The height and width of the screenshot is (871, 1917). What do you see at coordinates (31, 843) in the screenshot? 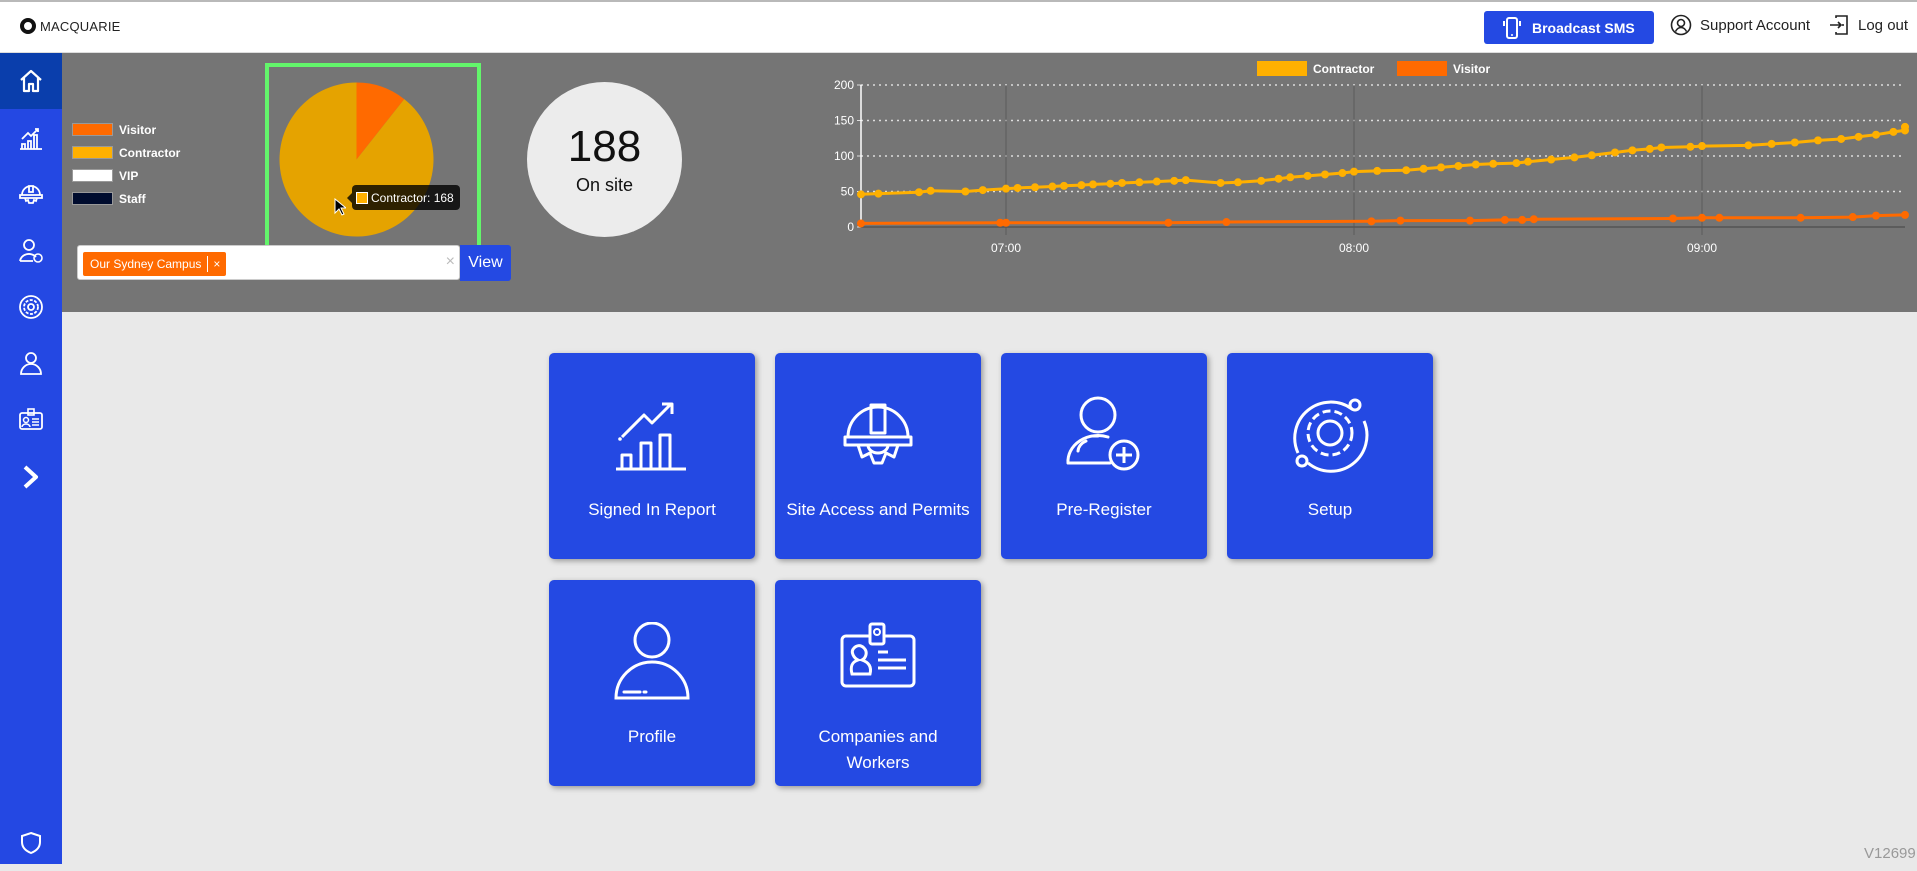
I see `sidebar-item-security` at bounding box center [31, 843].